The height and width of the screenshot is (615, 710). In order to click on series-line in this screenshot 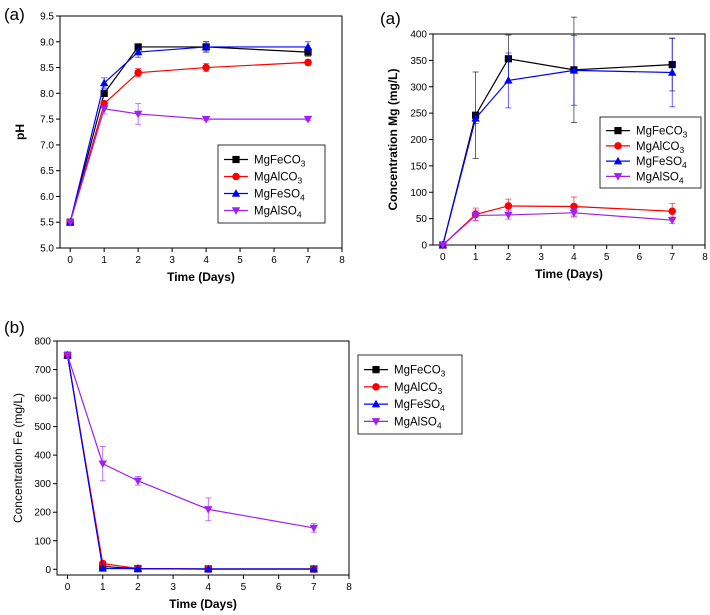, I will do `click(190, 442)`.